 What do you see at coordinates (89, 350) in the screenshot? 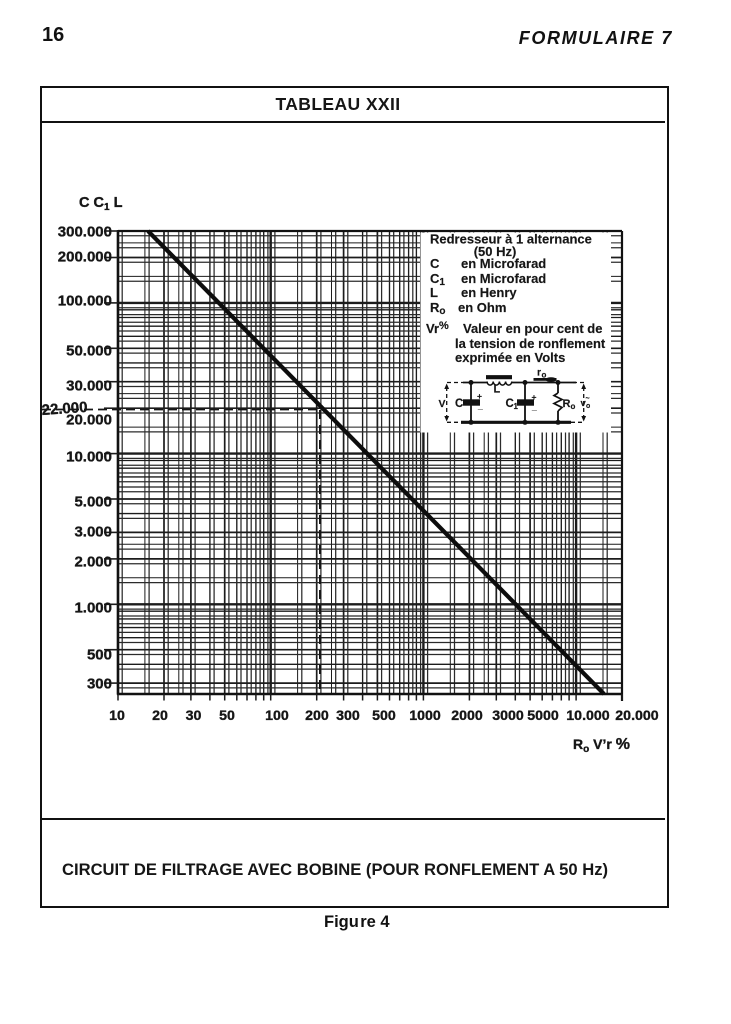
I see `svg-text: 50.000` at bounding box center [89, 350].